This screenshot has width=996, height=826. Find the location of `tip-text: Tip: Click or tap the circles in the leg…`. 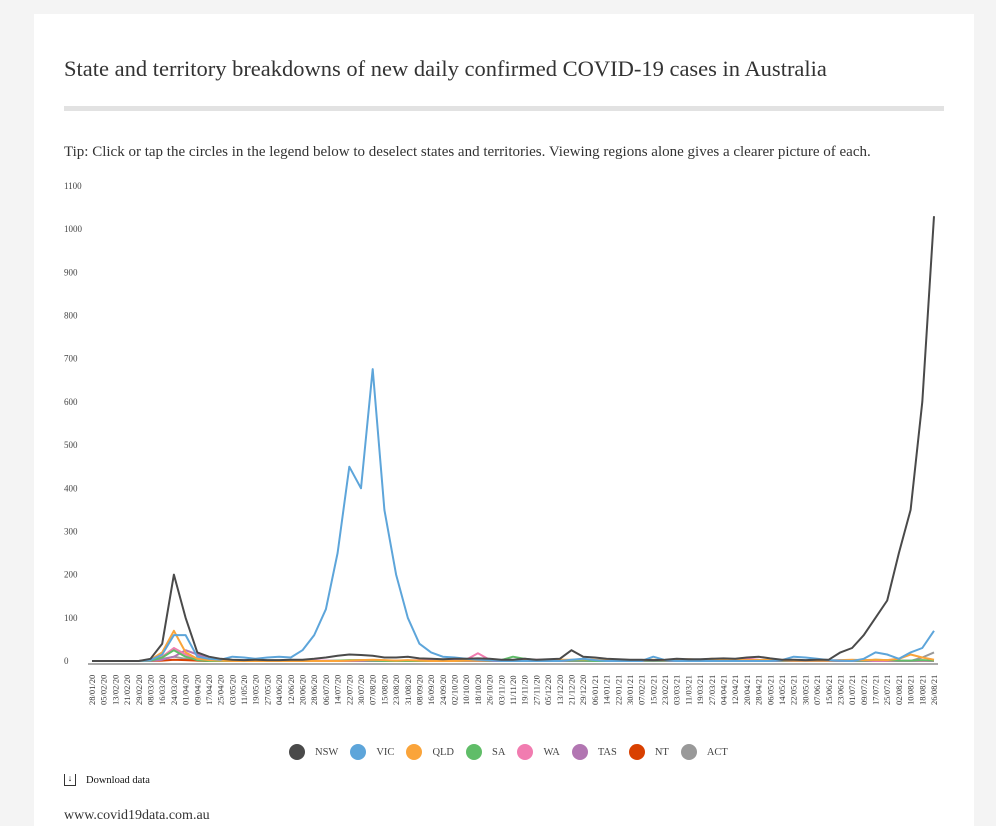

tip-text: Tip: Click or tap the circles in the leg… is located at coordinates (467, 152).